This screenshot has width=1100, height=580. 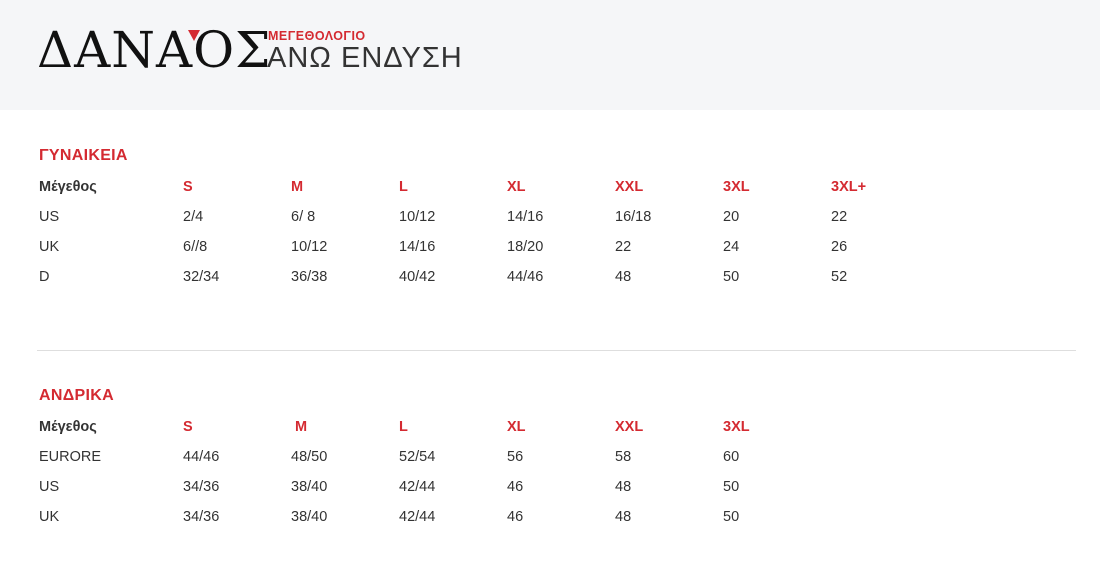 What do you see at coordinates (550, 434) in the screenshot?
I see `men-table-header: Μέγεθος S M L XL XXL 3XL` at bounding box center [550, 434].